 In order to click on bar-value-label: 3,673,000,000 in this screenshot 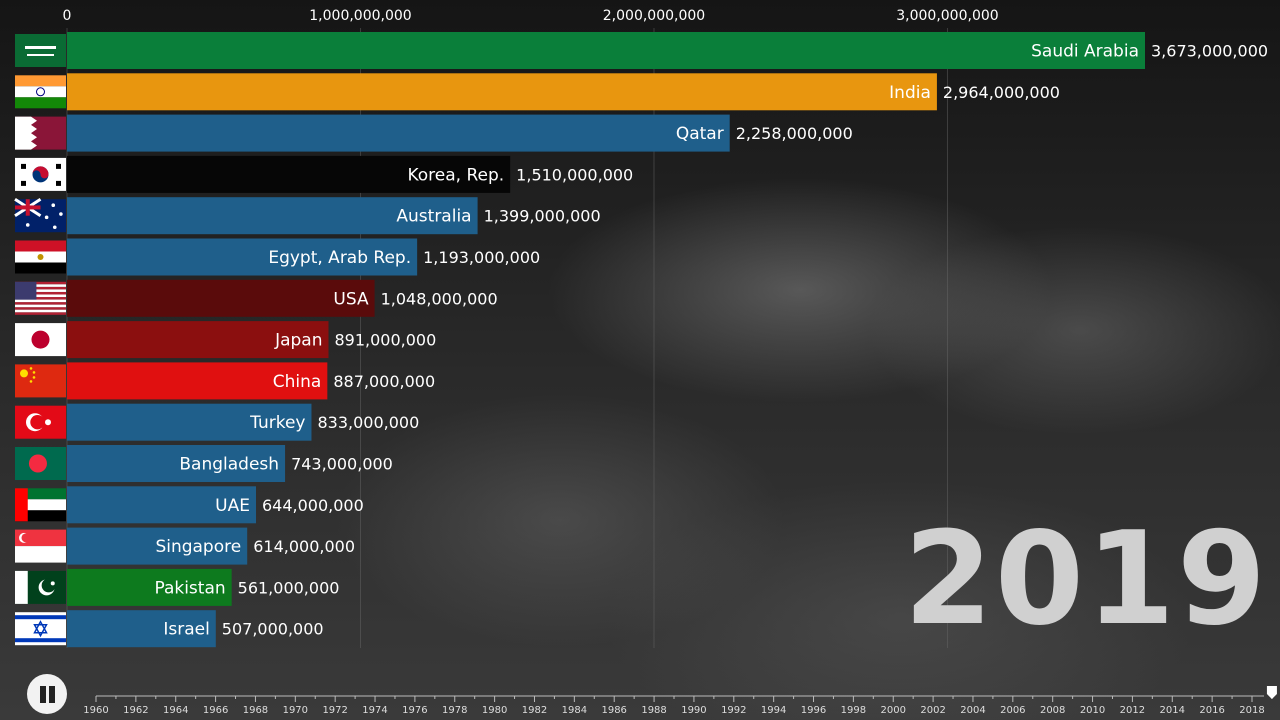, I will do `click(1209, 51)`.